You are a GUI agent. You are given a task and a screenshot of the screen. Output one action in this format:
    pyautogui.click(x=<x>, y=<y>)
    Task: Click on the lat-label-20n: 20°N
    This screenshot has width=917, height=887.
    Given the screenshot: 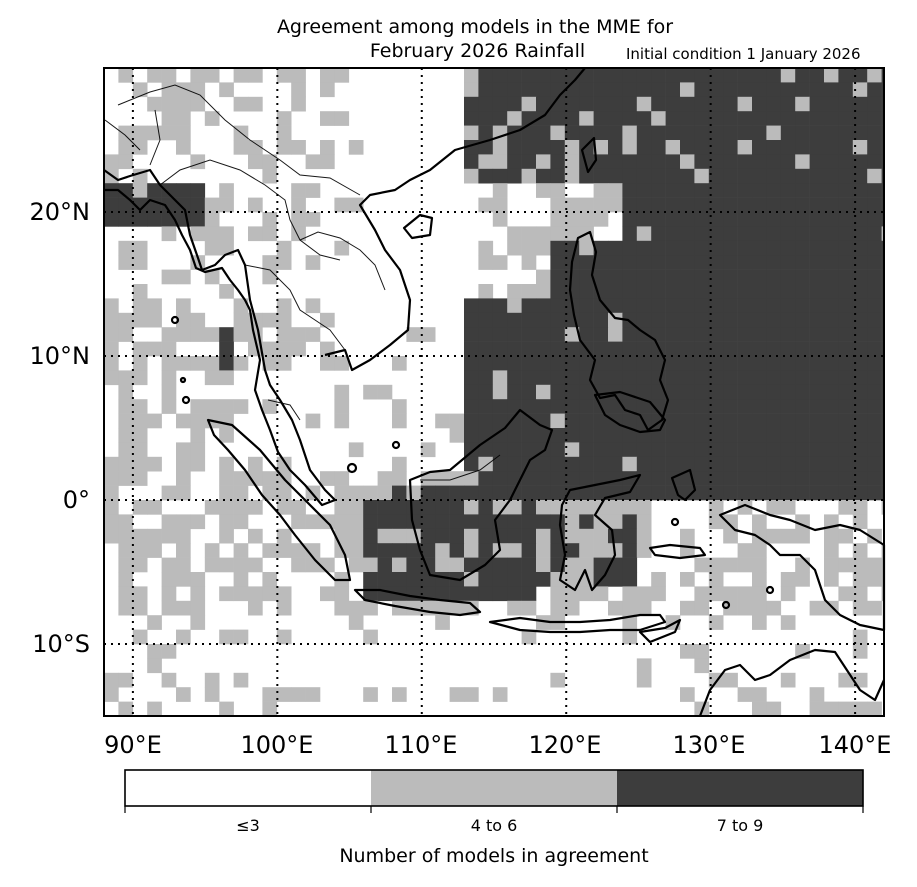 What is the action you would take?
    pyautogui.click(x=60, y=212)
    